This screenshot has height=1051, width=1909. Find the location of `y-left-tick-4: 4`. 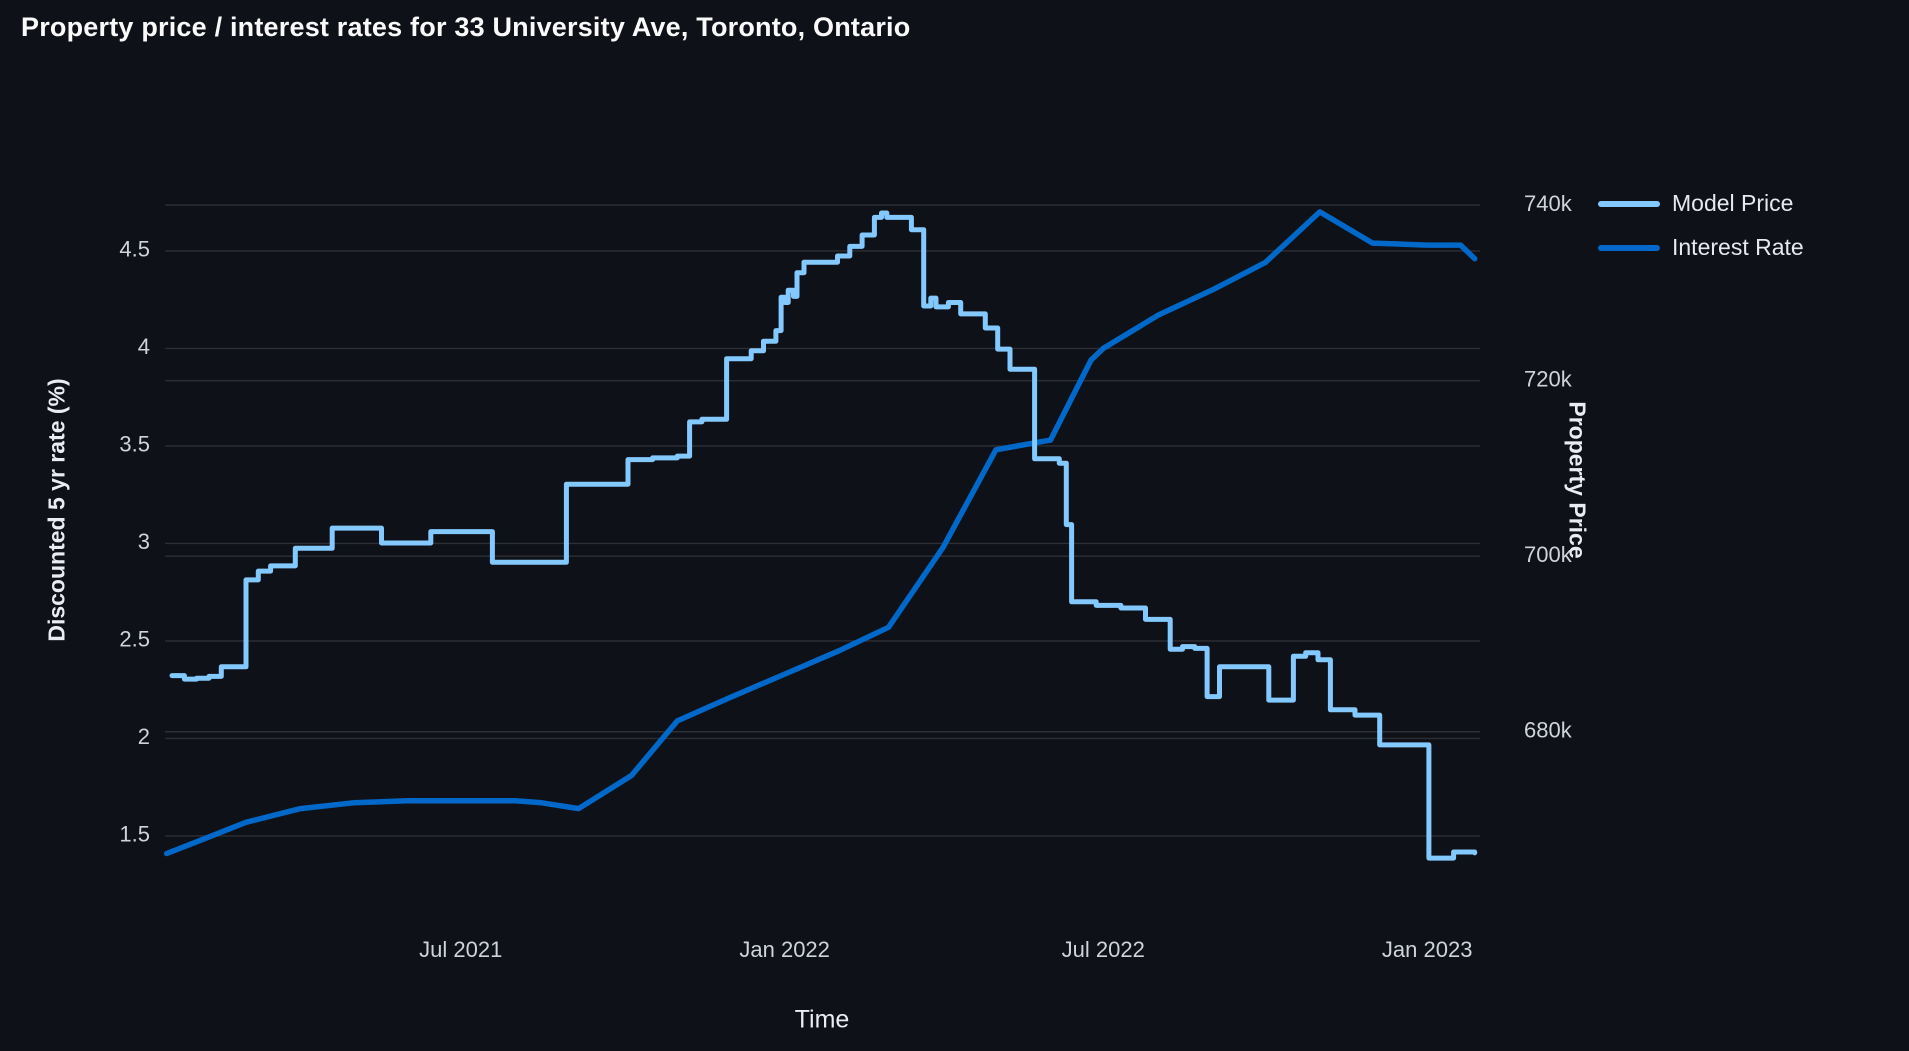

y-left-tick-4: 4 is located at coordinates (144, 346).